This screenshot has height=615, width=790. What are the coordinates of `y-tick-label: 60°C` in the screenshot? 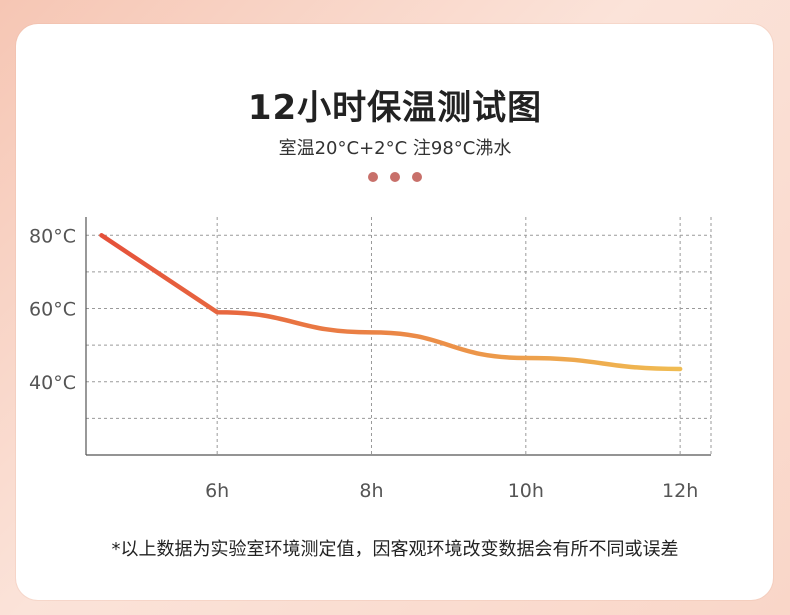 It's located at (52, 310).